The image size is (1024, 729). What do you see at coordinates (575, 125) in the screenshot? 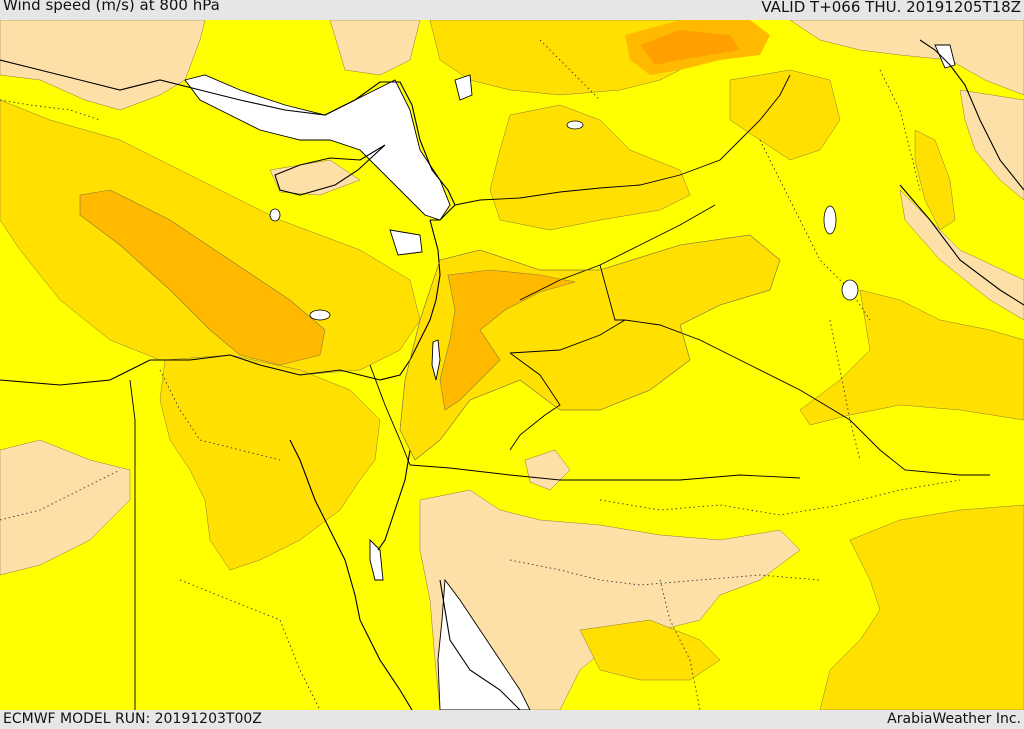
I see `lake-van` at bounding box center [575, 125].